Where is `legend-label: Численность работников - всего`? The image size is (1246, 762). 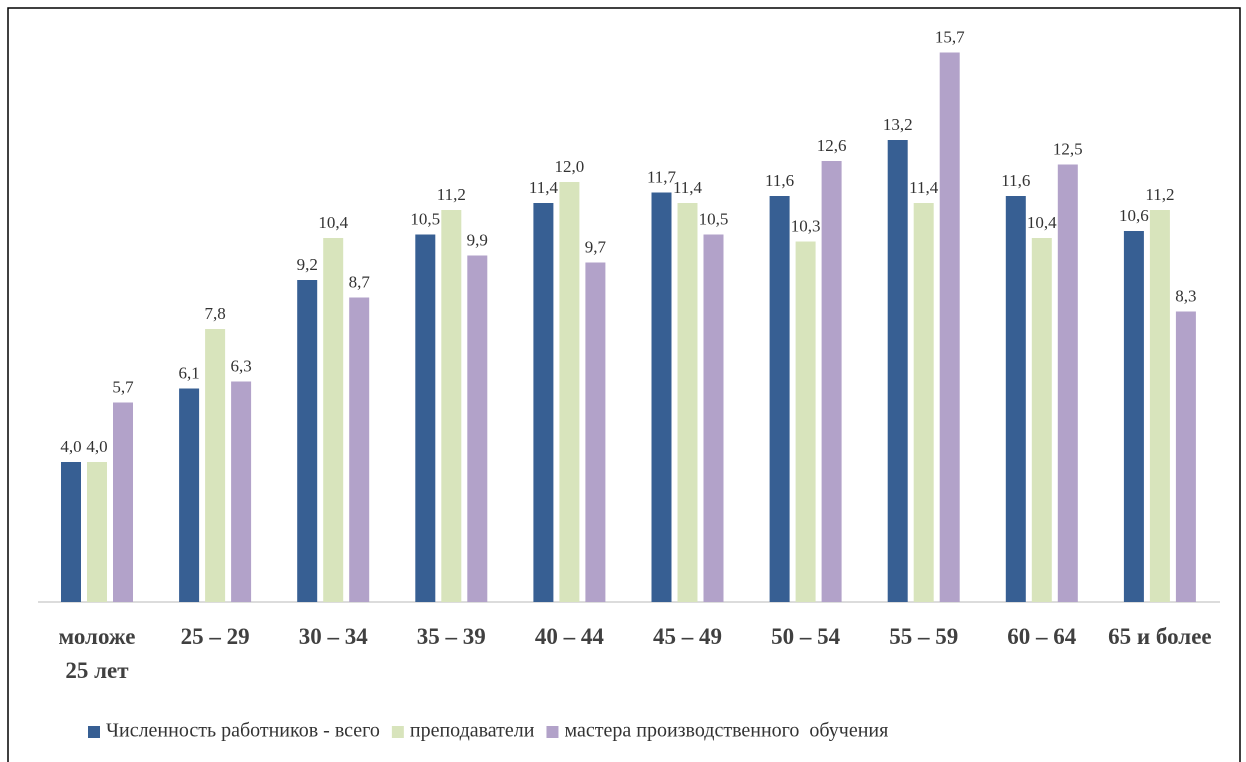 legend-label: Численность работников - всего is located at coordinates (243, 731).